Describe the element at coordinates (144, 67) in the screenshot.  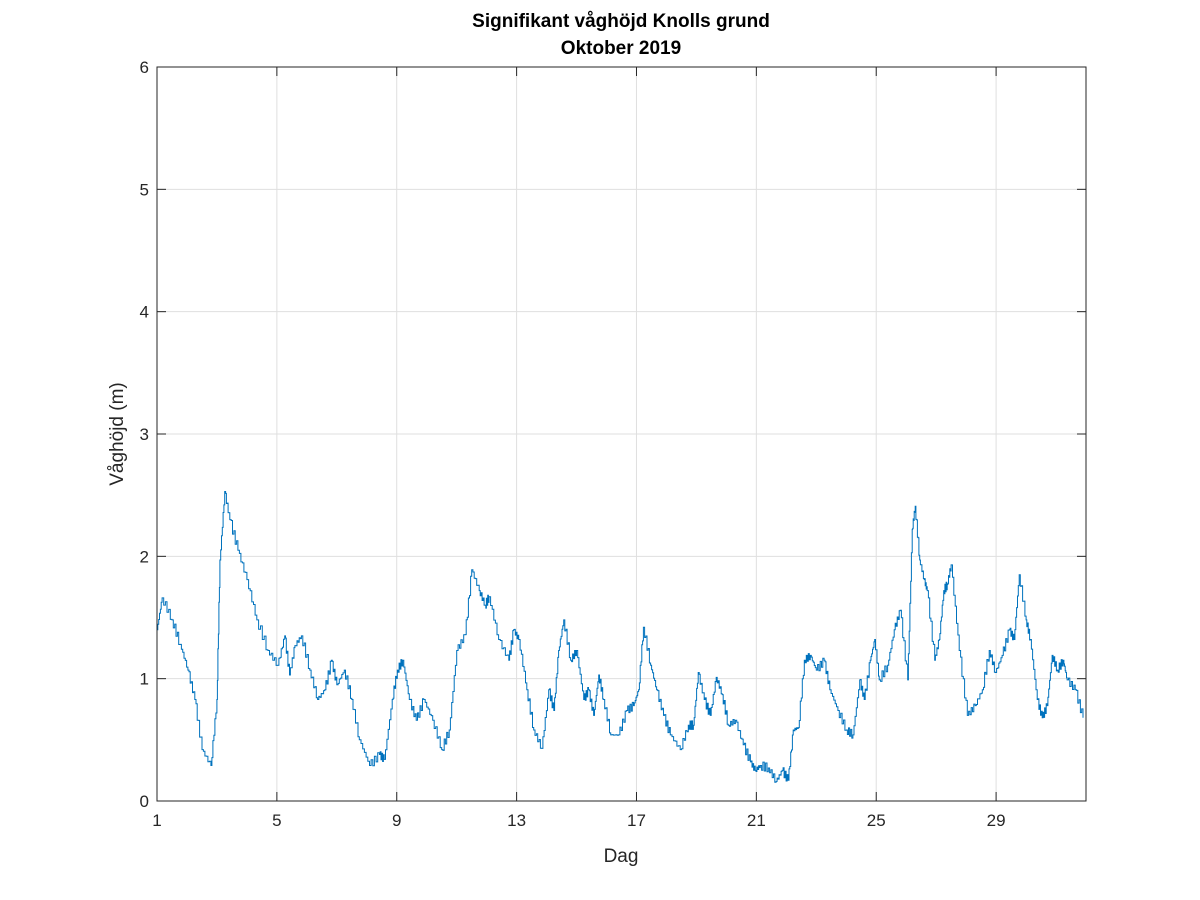
I see `y-tick-label: 6` at that location.